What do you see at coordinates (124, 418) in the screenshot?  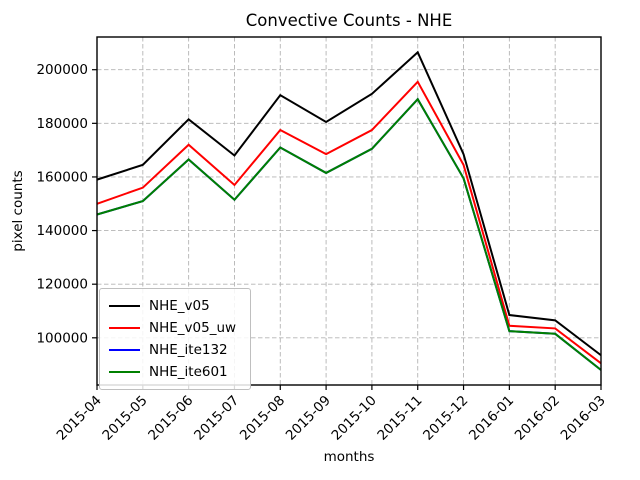 I see `x-tick-label: 2015-05` at bounding box center [124, 418].